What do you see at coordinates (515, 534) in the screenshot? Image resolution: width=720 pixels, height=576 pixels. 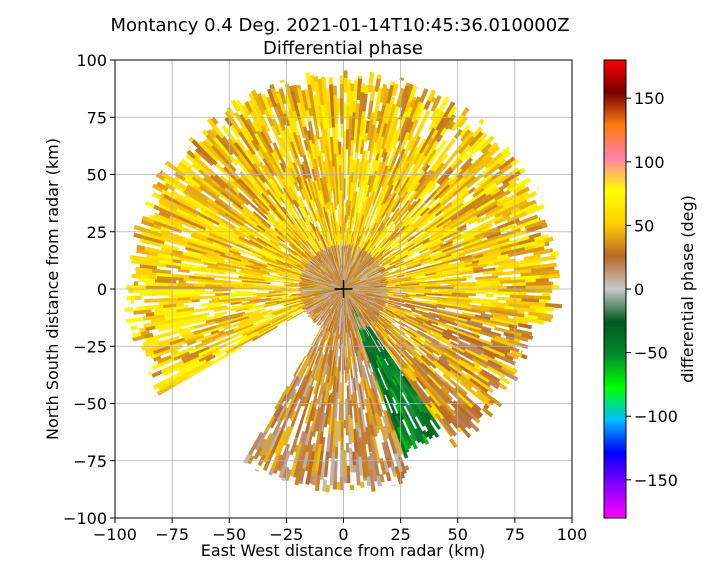 I see `x-tick-label: 75` at bounding box center [515, 534].